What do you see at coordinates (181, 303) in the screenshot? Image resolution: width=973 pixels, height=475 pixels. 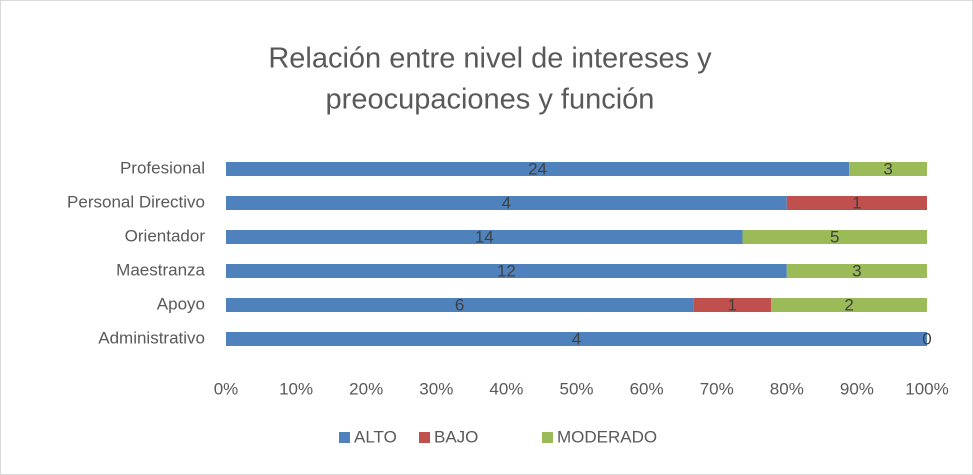 I see `y-tick-label: Apoyo` at bounding box center [181, 303].